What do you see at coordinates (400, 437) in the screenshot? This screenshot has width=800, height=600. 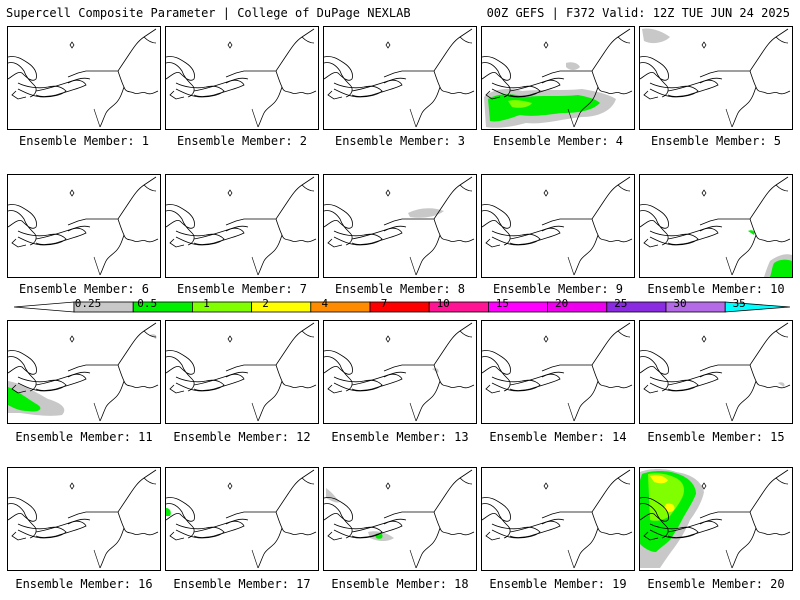 I see `ensemble-member-label: Ensemble Member: 13` at bounding box center [400, 437].